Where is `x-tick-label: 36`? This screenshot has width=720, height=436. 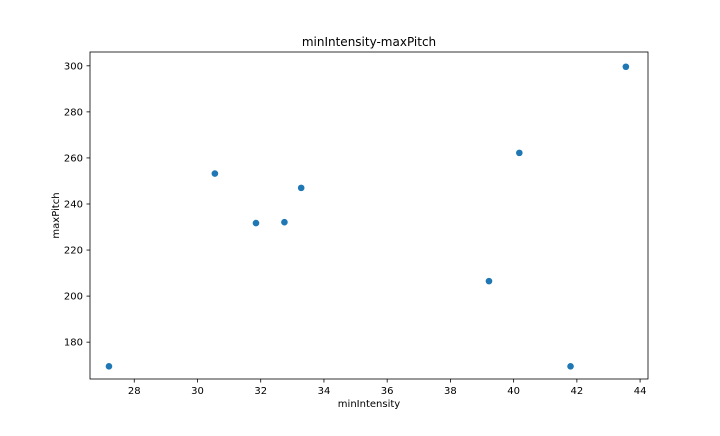 x-tick-label: 36 is located at coordinates (387, 391).